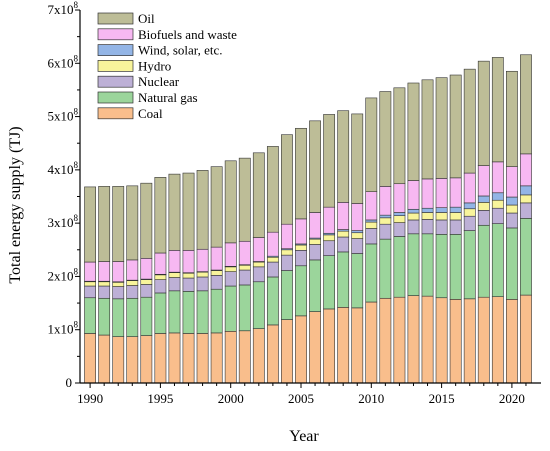  What do you see at coordinates (427, 216) in the screenshot?
I see `bar-segment-hydro-2014` at bounding box center [427, 216].